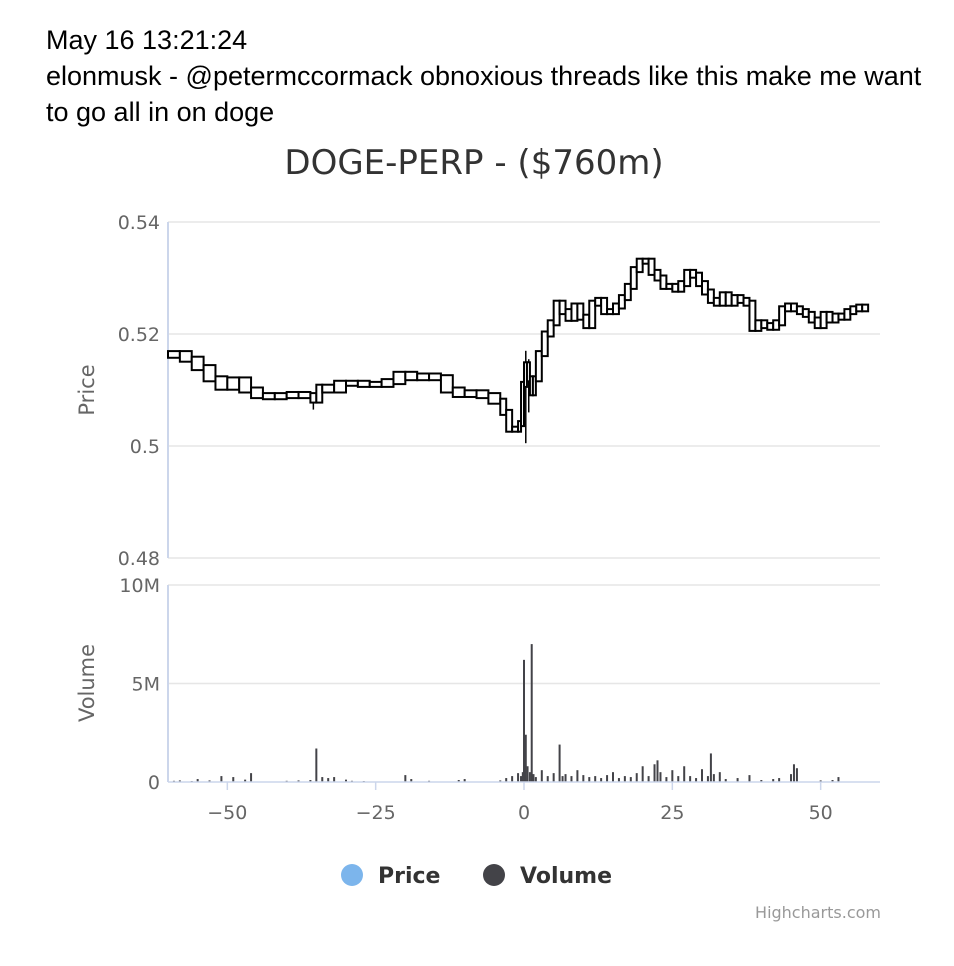  Describe the element at coordinates (139, 223) in the screenshot. I see `price-tick-label: 0.54` at that location.